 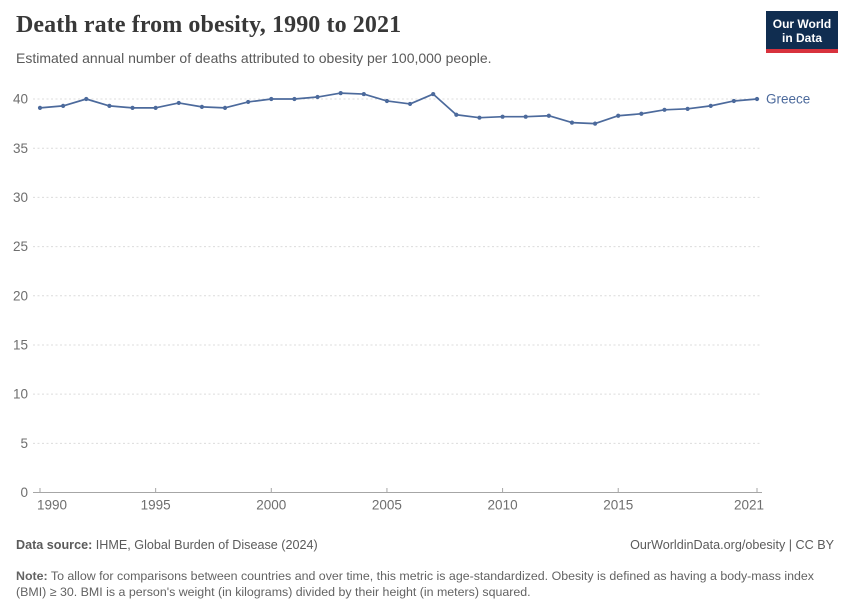 I want to click on y-axis-tick-label: 0, so click(x=24, y=492).